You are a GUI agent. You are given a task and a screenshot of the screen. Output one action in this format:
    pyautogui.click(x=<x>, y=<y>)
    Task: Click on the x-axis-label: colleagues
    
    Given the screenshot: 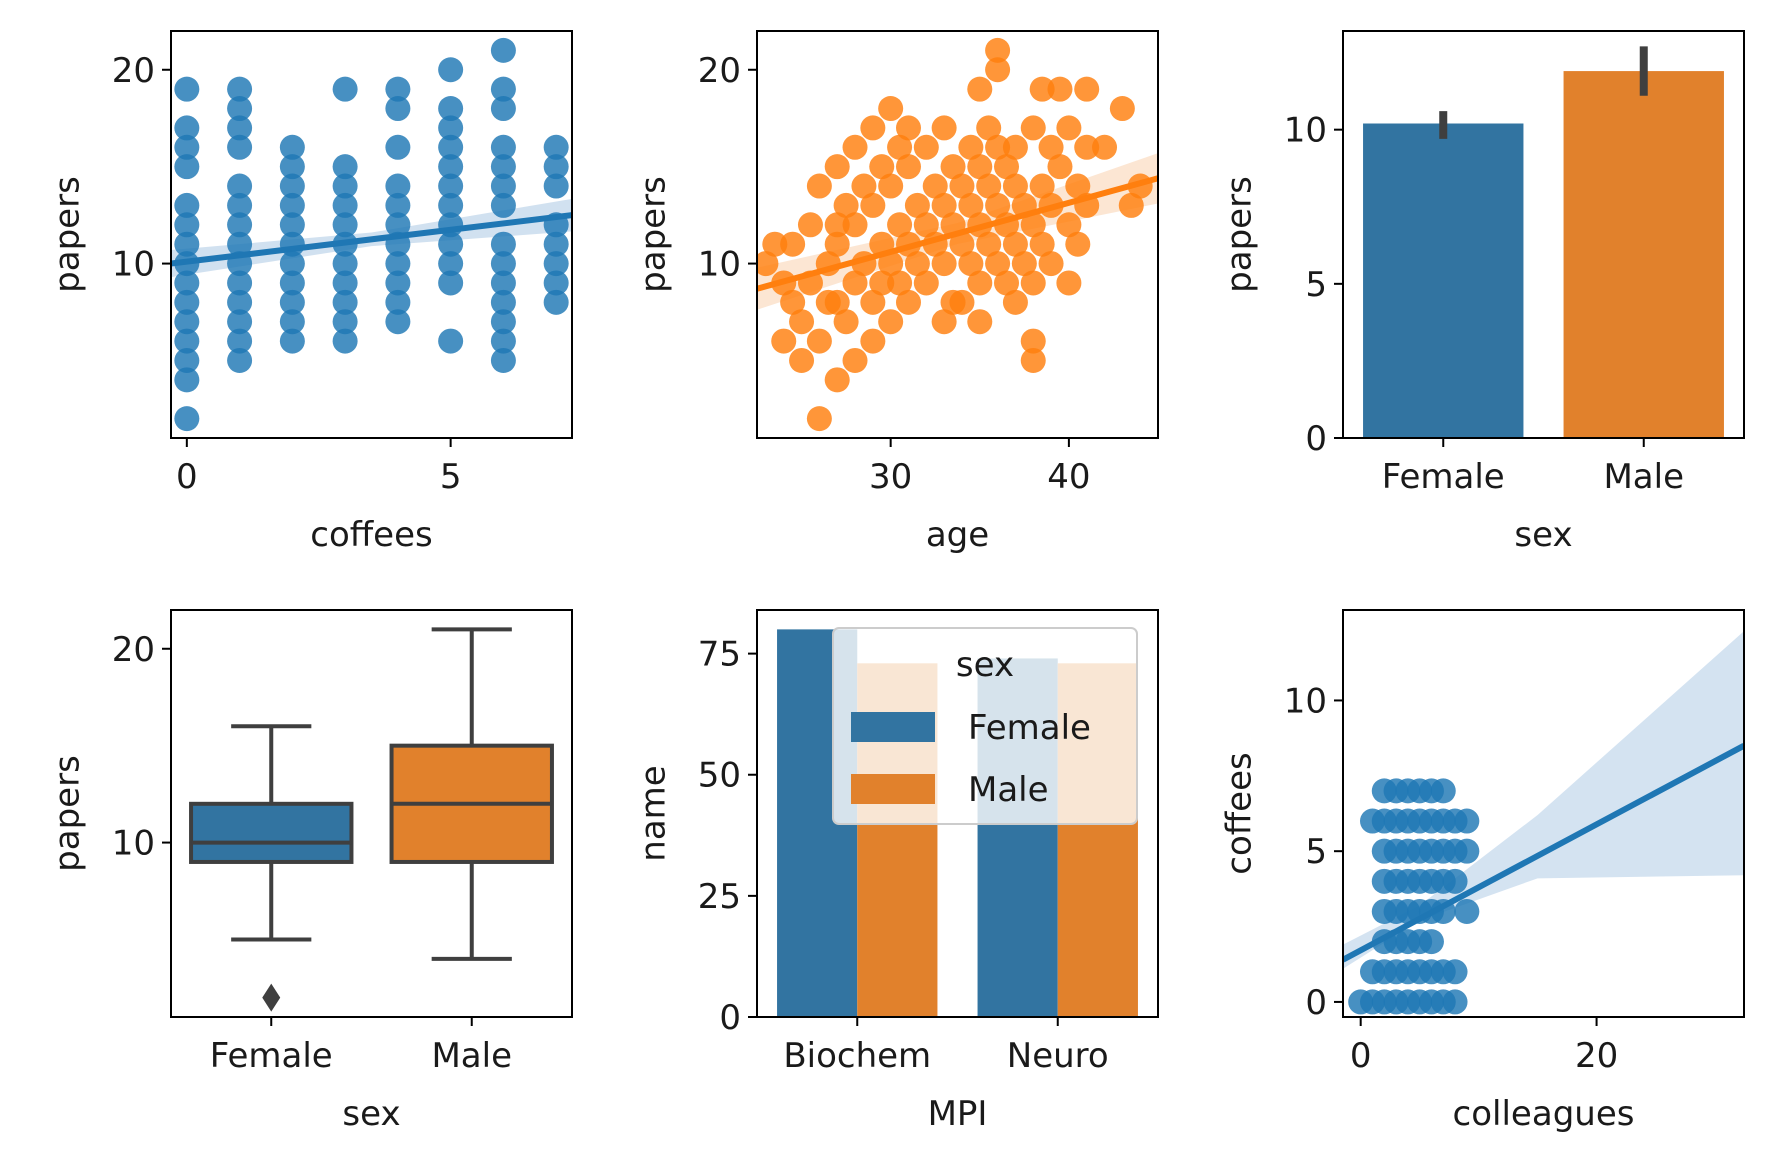 What is the action you would take?
    pyautogui.click(x=1544, y=1114)
    